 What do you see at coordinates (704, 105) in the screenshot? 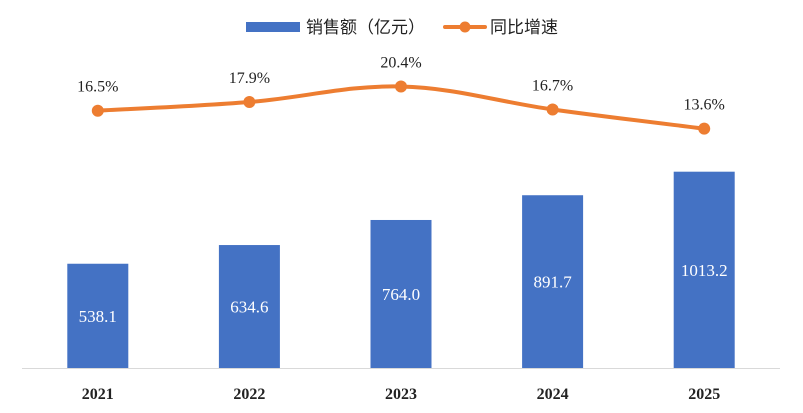
I see `growth-rate-label-2025: 13.6%` at bounding box center [704, 105].